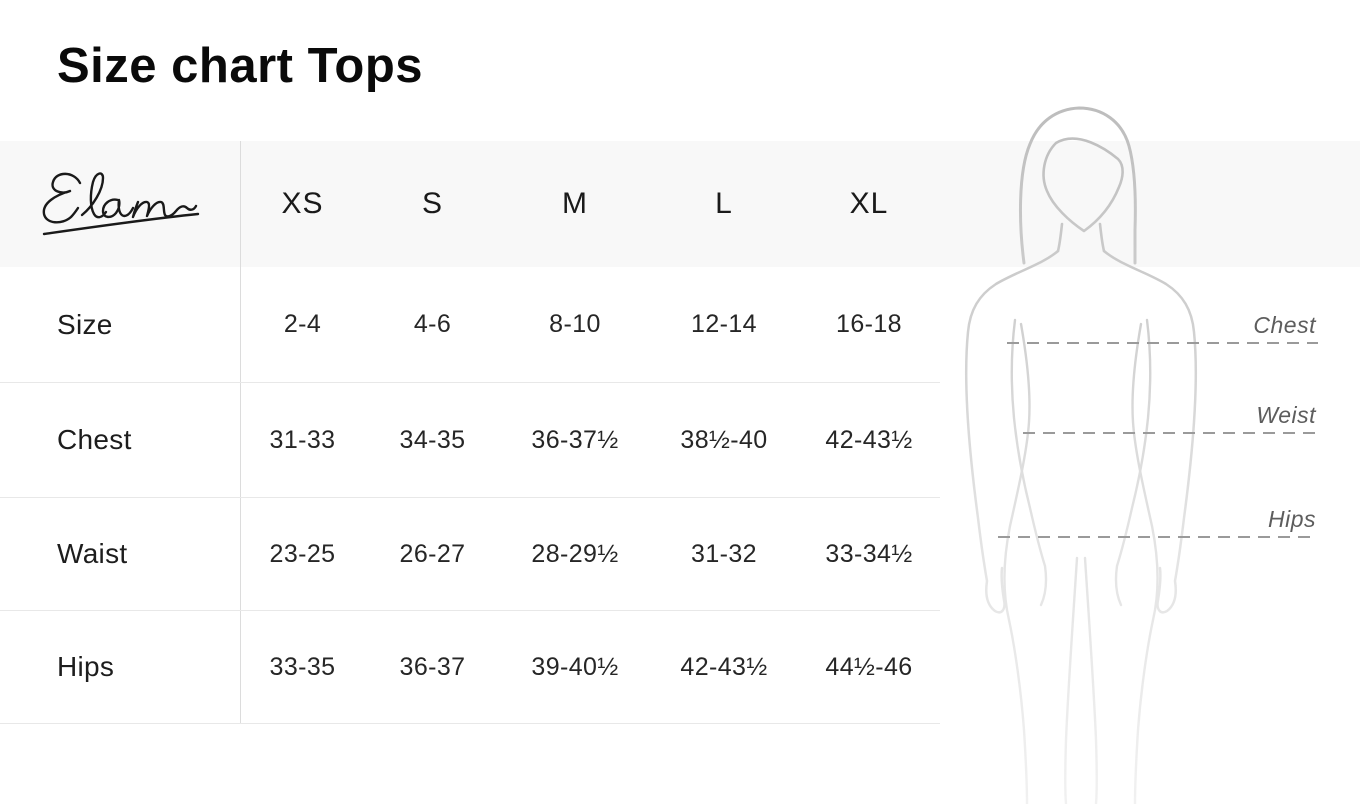  What do you see at coordinates (575, 324) in the screenshot?
I see `size-m: 8-10` at bounding box center [575, 324].